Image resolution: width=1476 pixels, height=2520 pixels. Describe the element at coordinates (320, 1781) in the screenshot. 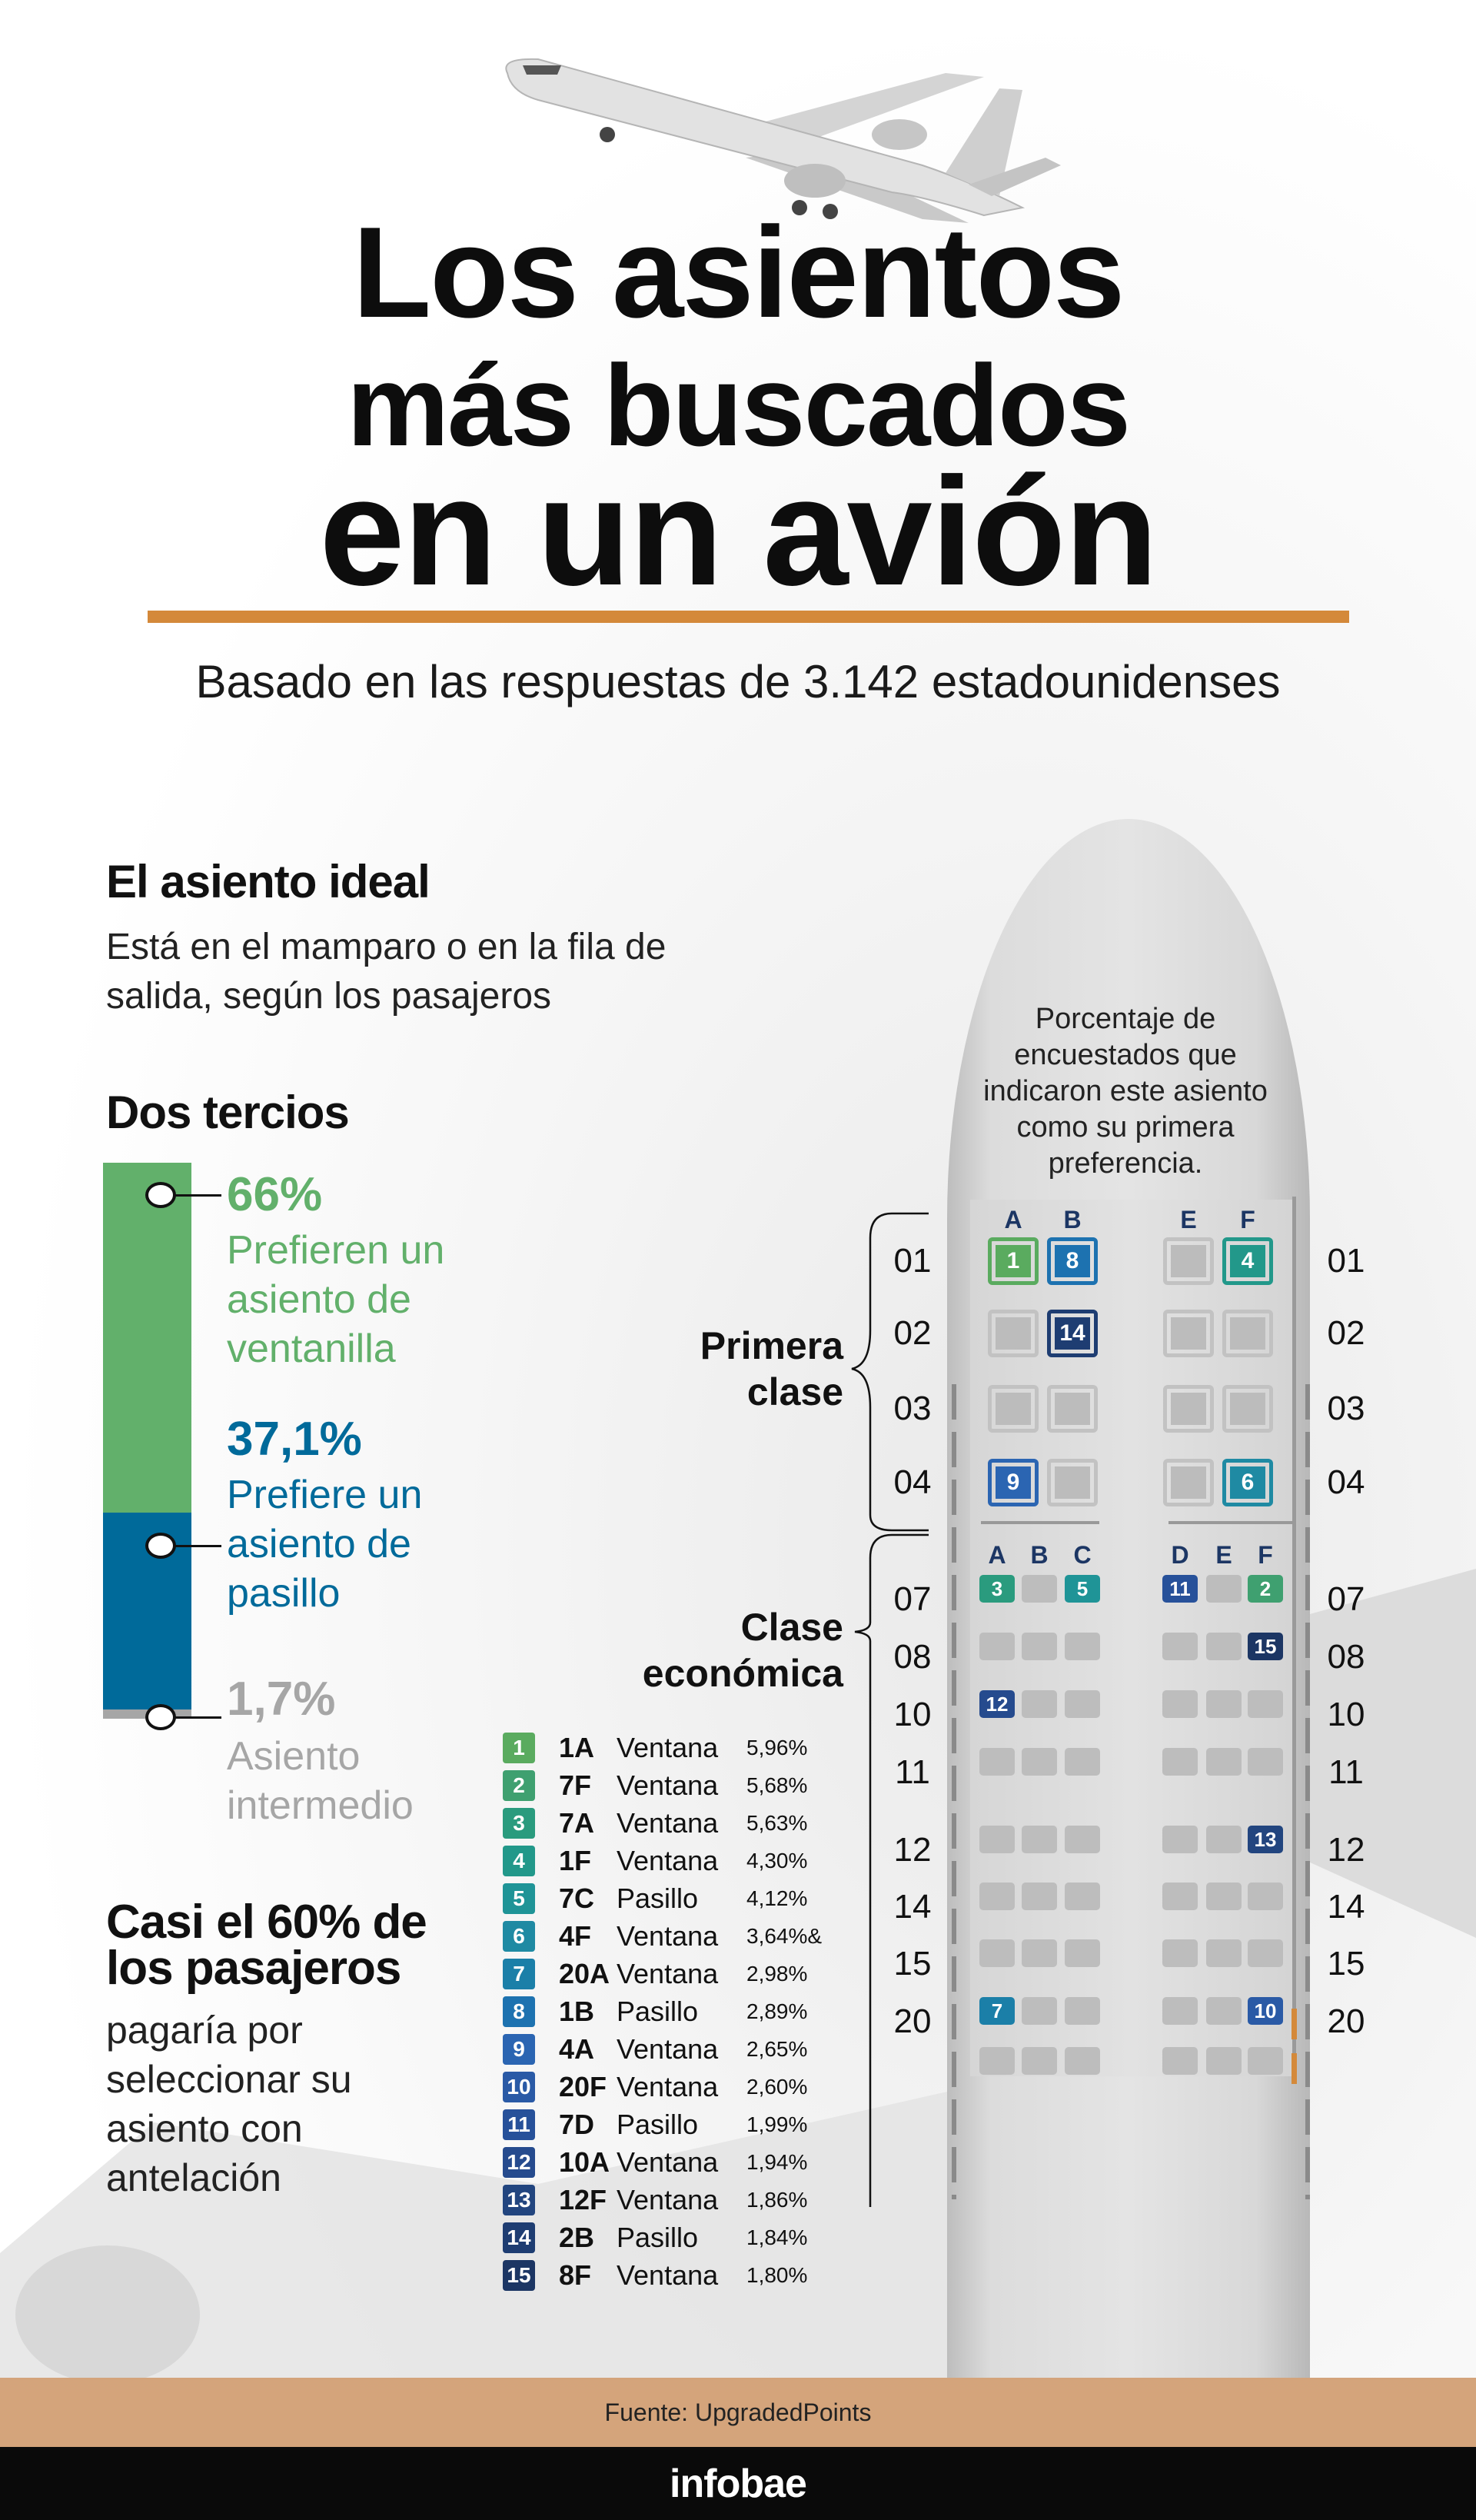

I see `middle-desc: Asiento intermedio` at that location.